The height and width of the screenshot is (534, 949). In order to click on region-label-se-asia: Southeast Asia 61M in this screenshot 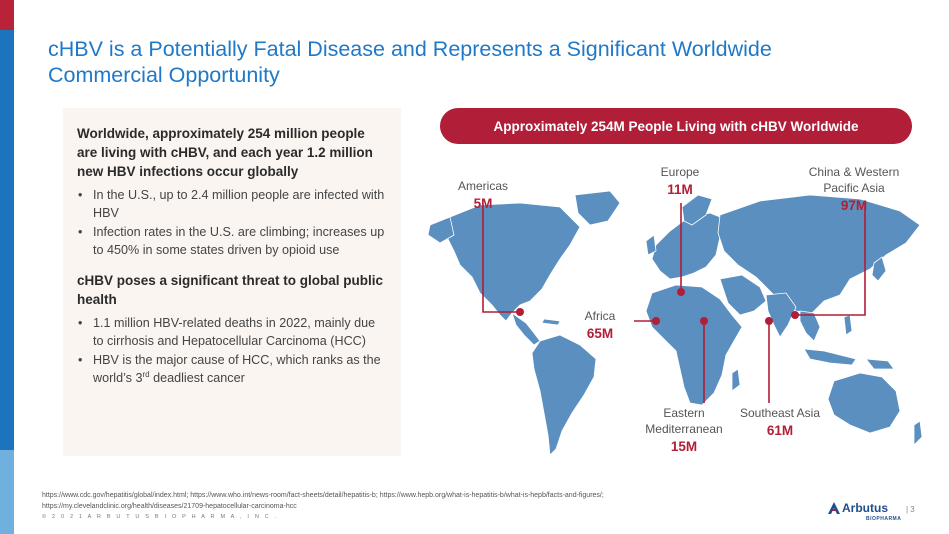, I will do `click(780, 422)`.